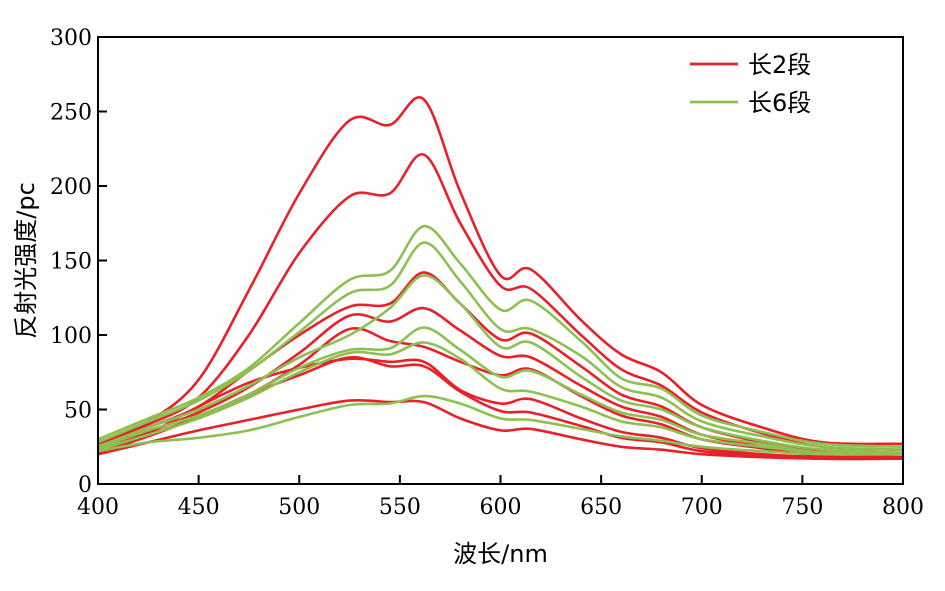 Image resolution: width=945 pixels, height=591 pixels. I want to click on y-tick-label: 100, so click(71, 336).